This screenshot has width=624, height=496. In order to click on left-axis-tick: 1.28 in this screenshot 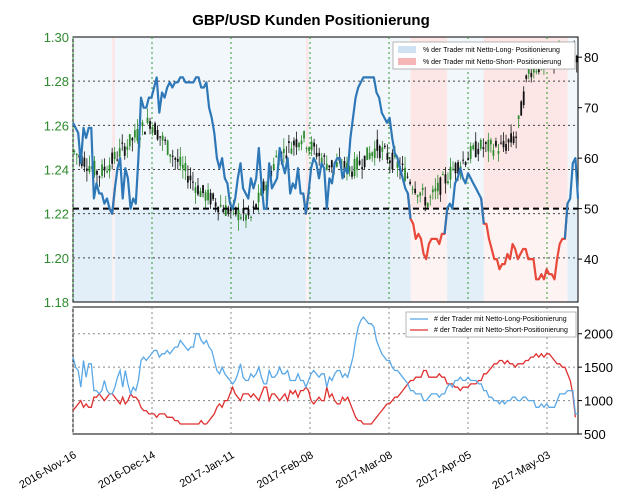, I will do `click(56, 81)`.